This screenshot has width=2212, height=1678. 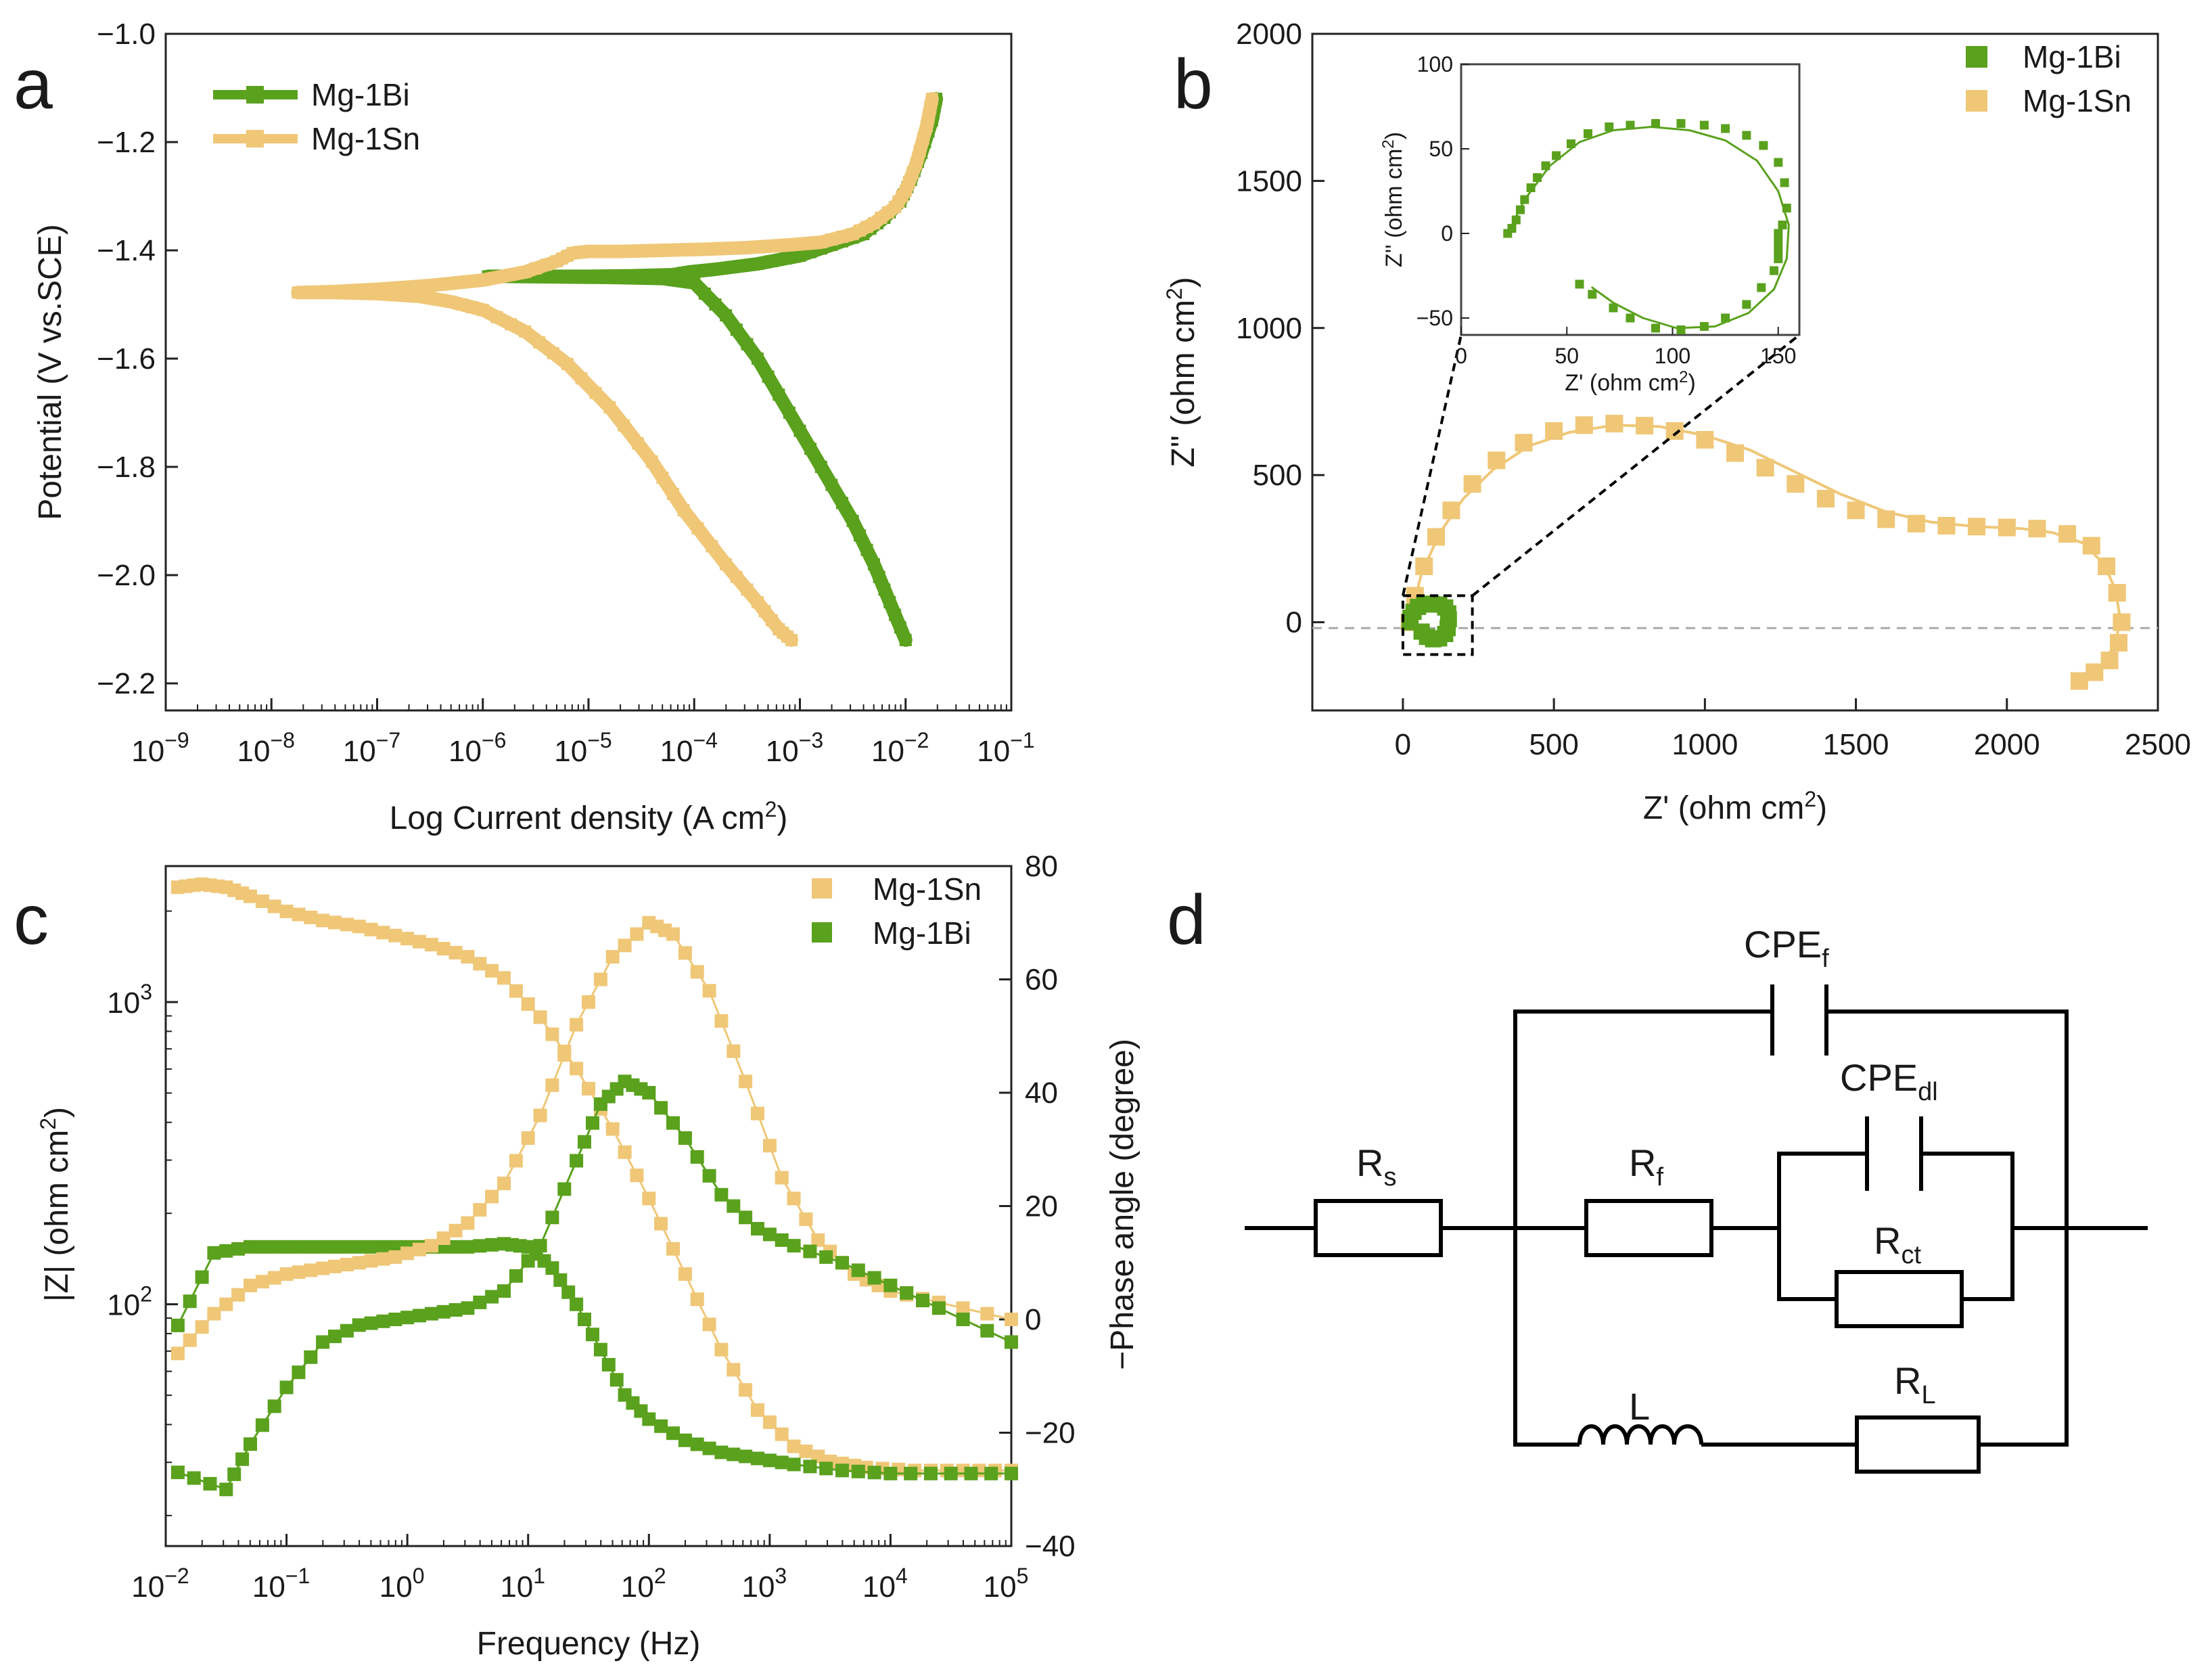 What do you see at coordinates (55, 1204) in the screenshot?
I see `panel-c-ylabel-left: |Z| (ohm cm2)` at bounding box center [55, 1204].